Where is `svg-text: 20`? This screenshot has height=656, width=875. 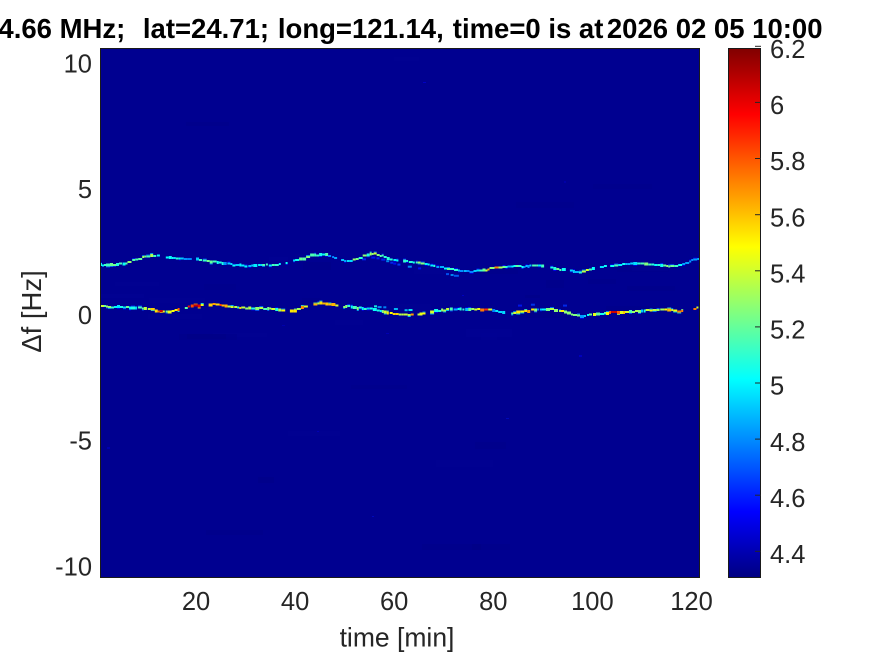
svg-text: 20 is located at coordinates (196, 602).